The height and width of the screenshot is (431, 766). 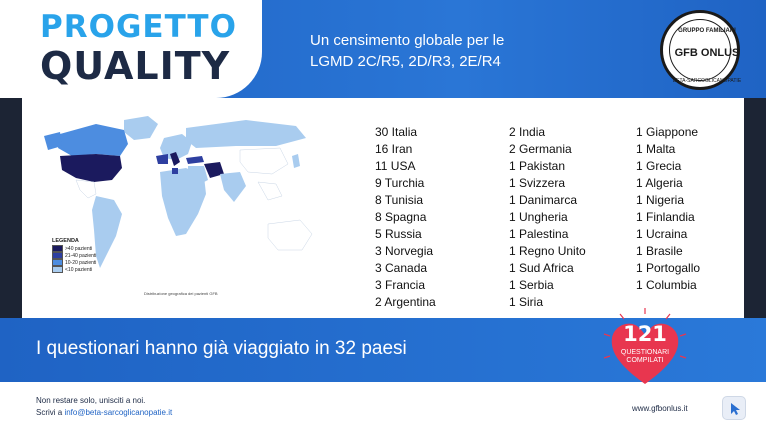 I want to click on legend-label: <10 pazienti, so click(x=79, y=269).